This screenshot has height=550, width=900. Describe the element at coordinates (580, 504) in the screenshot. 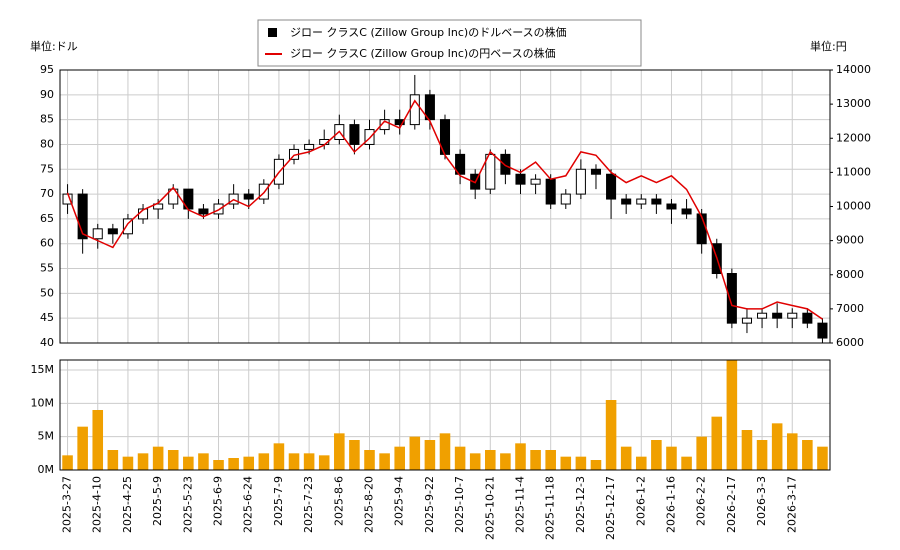

I see `x-tick-label: 2025-12-3` at that location.